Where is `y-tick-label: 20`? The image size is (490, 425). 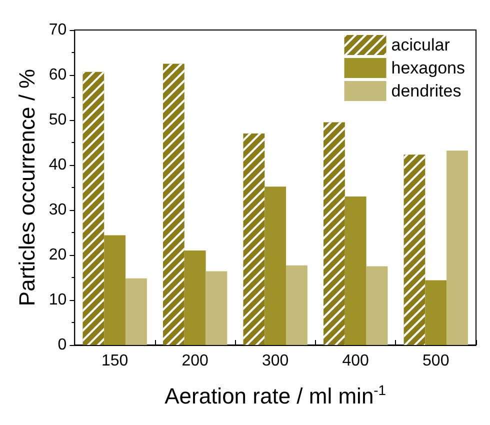 y-tick-label: 20 is located at coordinates (57, 255).